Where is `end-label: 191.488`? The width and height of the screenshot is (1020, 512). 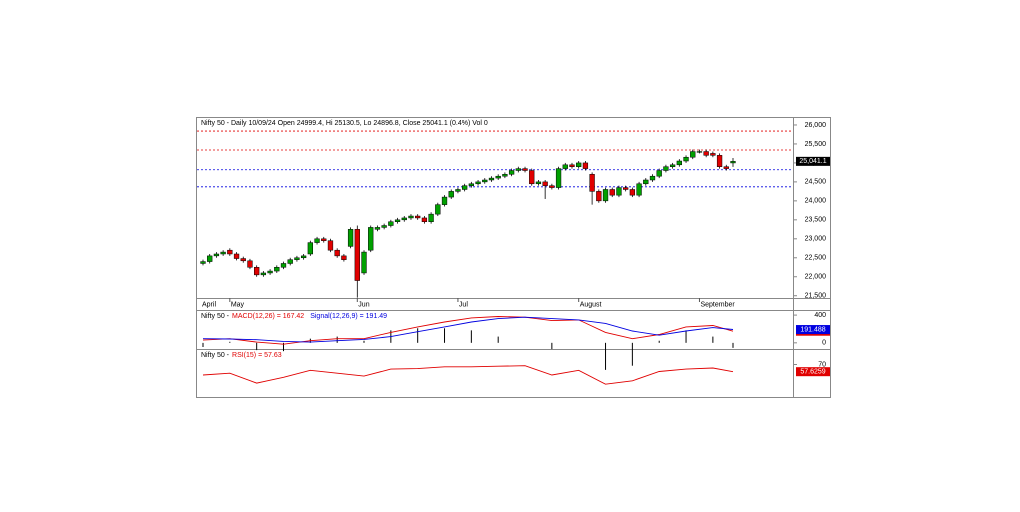 end-label: 191.488 is located at coordinates (812, 329).